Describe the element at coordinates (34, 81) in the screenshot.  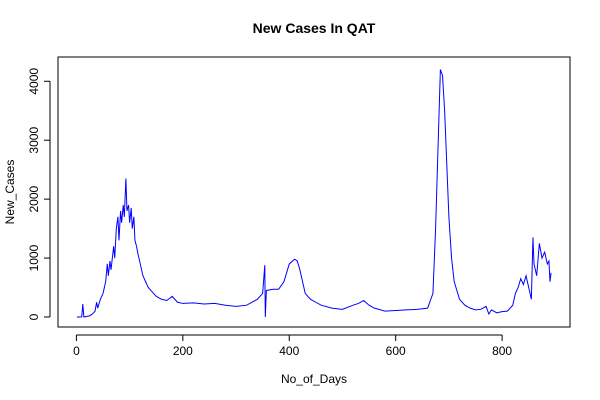
I see `y-tick-label: 4000` at that location.